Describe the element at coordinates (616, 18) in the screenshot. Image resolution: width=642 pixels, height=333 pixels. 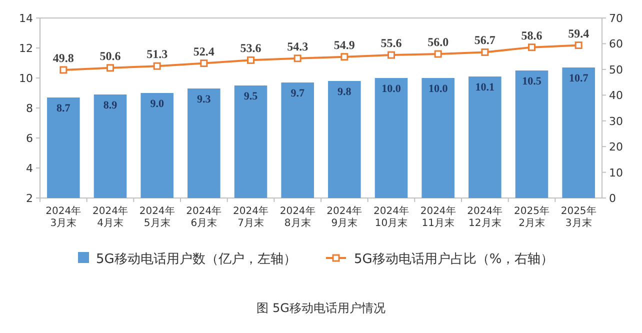
I see `y2-tick-label: 70` at that location.